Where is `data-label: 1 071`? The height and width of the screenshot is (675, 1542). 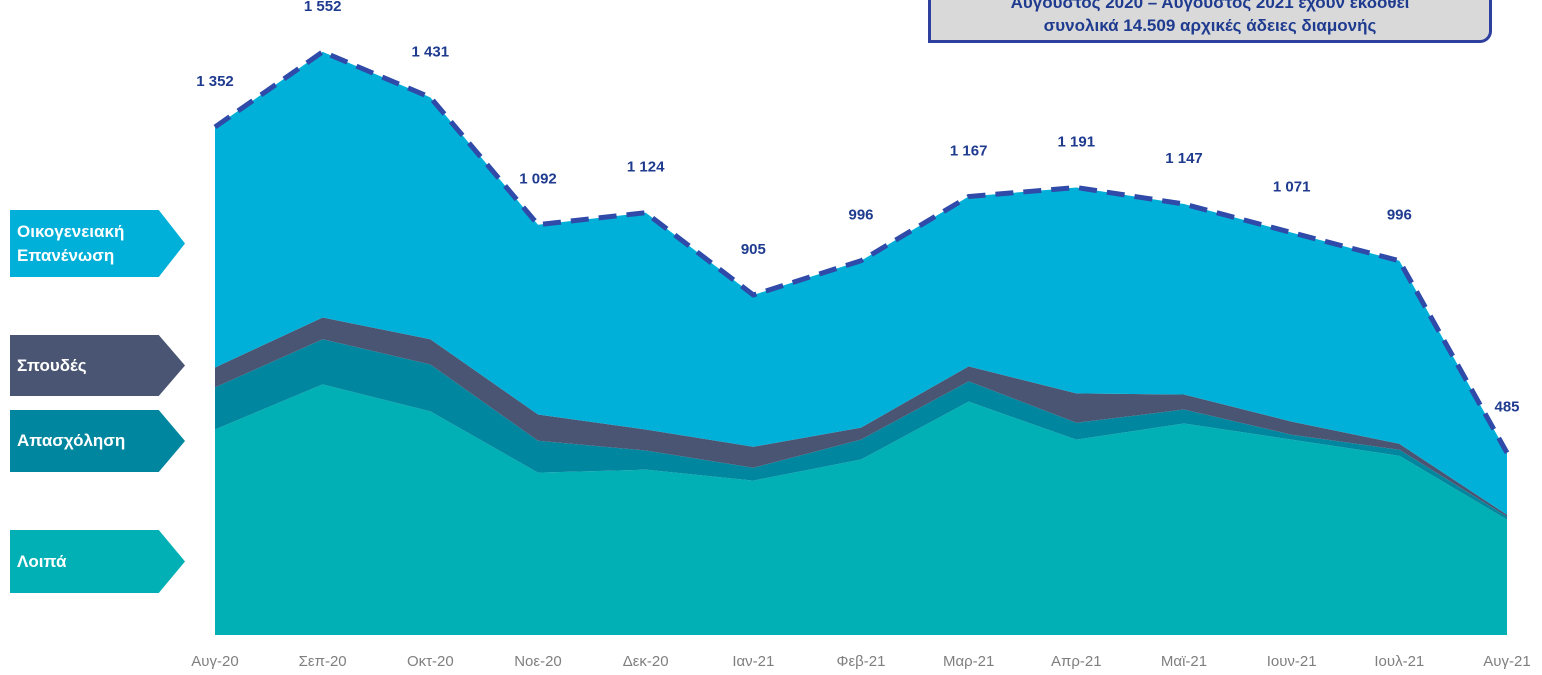 data-label: 1 071 is located at coordinates (1292, 187).